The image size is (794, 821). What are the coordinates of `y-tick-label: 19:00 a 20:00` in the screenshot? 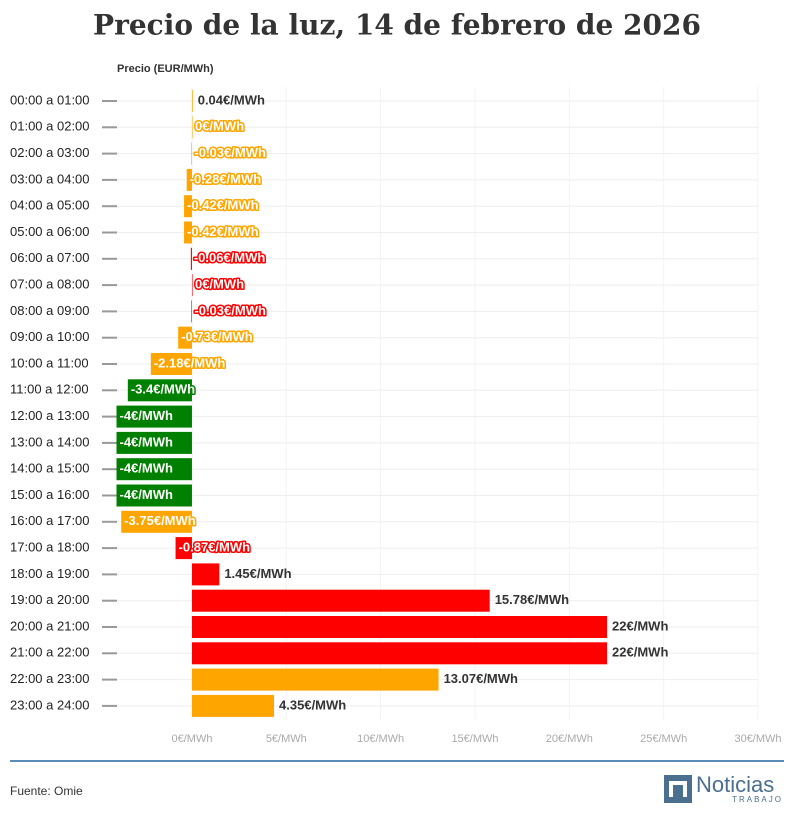 It's located at (50, 599).